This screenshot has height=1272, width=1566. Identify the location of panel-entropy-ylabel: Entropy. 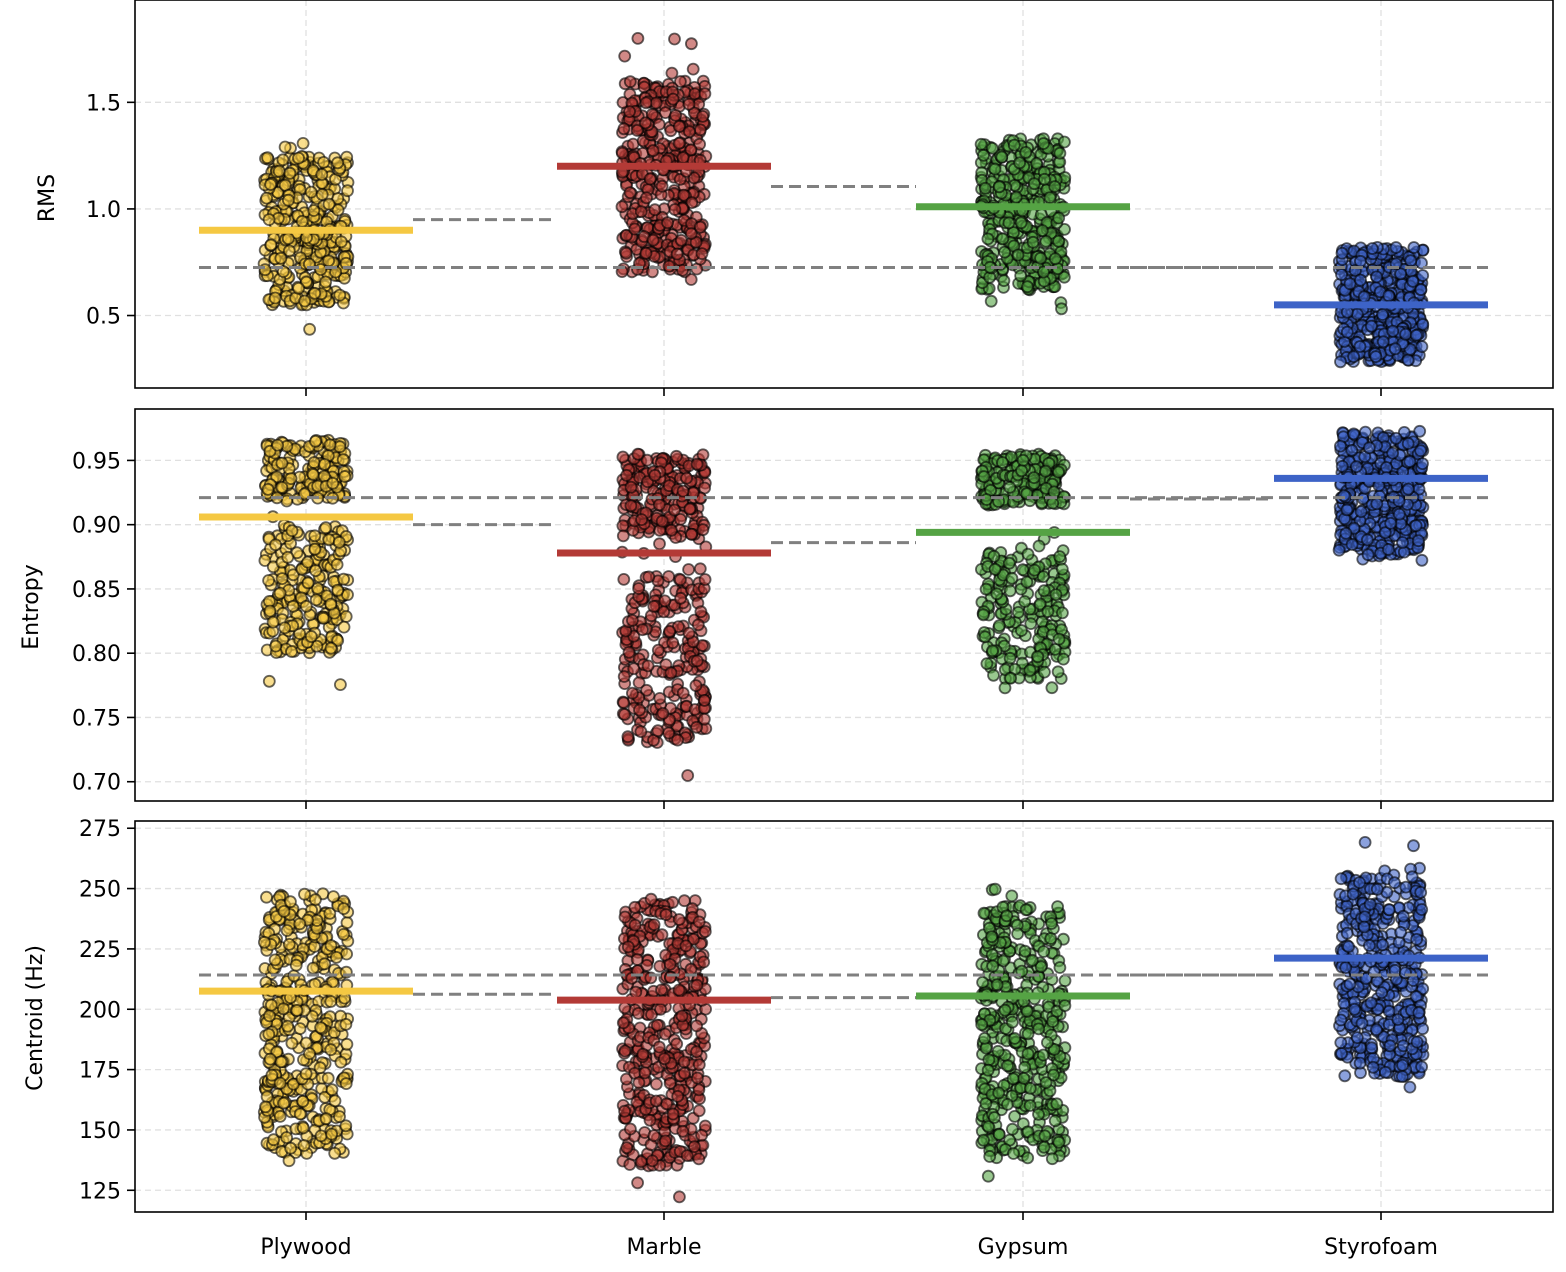
(31, 606).